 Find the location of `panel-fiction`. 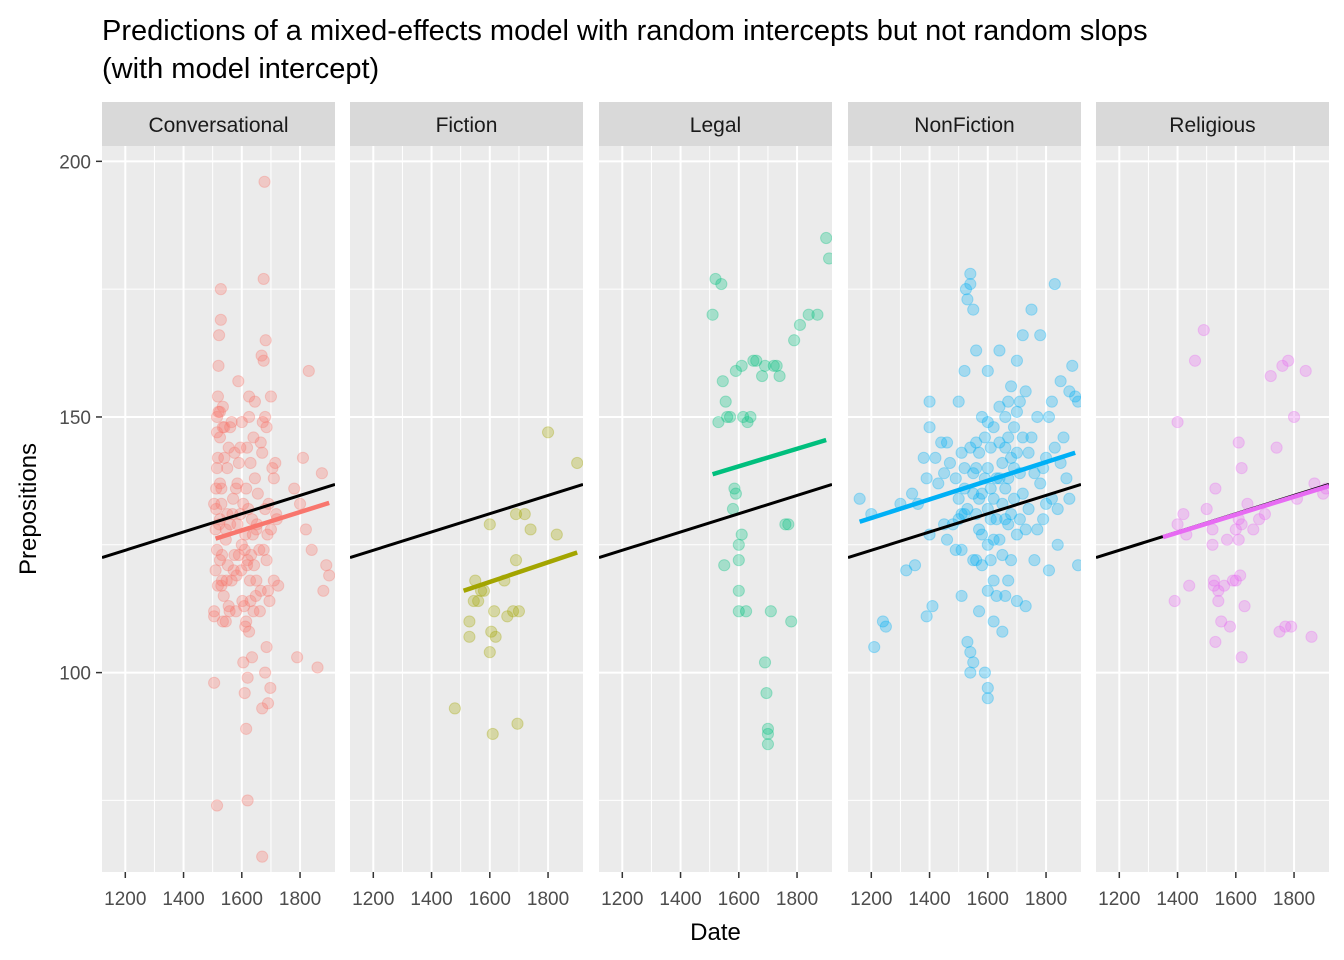

panel-fiction is located at coordinates (466, 509).